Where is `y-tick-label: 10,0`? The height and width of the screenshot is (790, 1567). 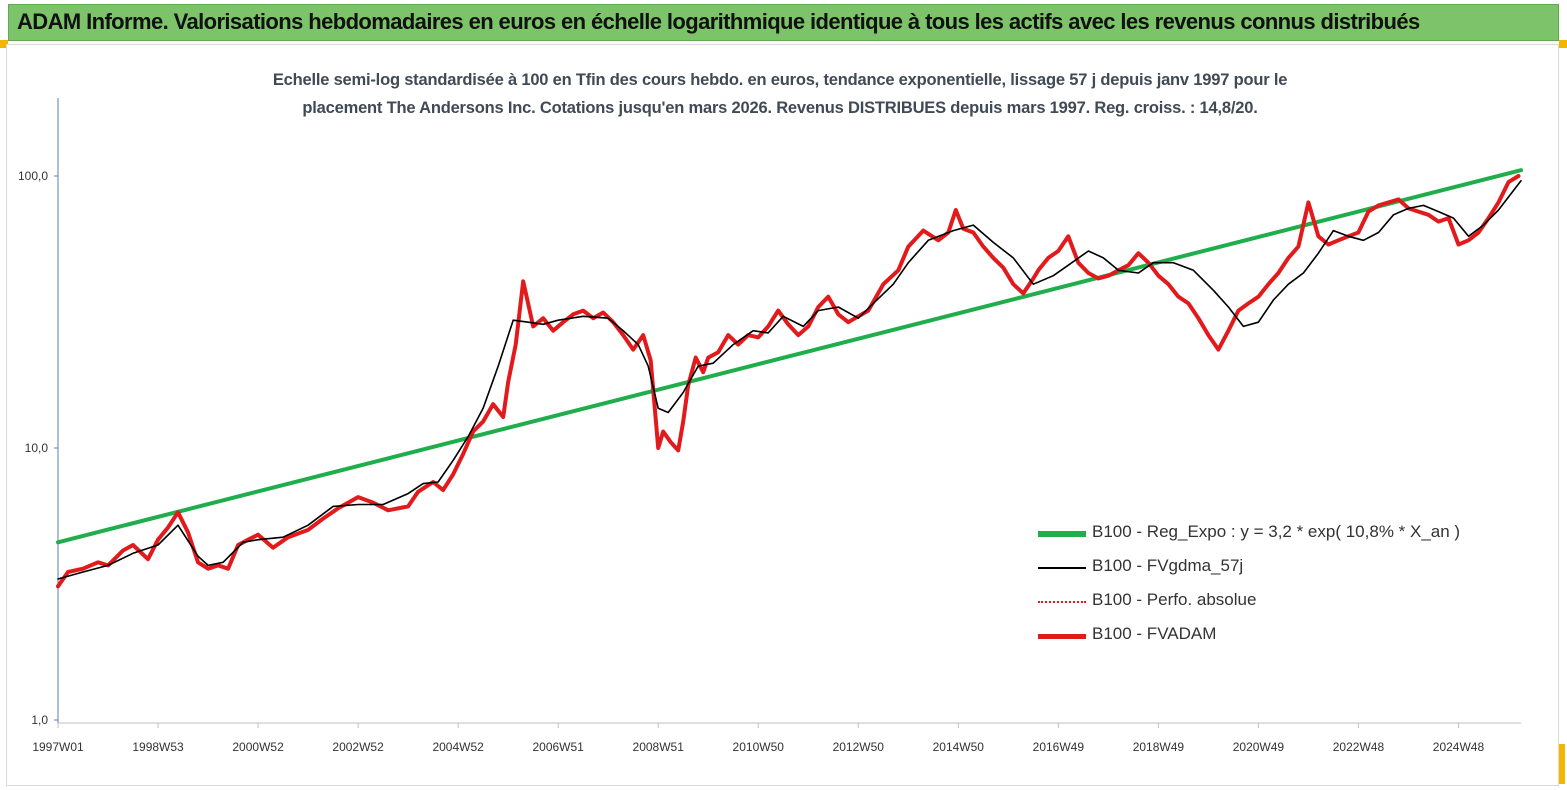 y-tick-label: 10,0 is located at coordinates (37, 448).